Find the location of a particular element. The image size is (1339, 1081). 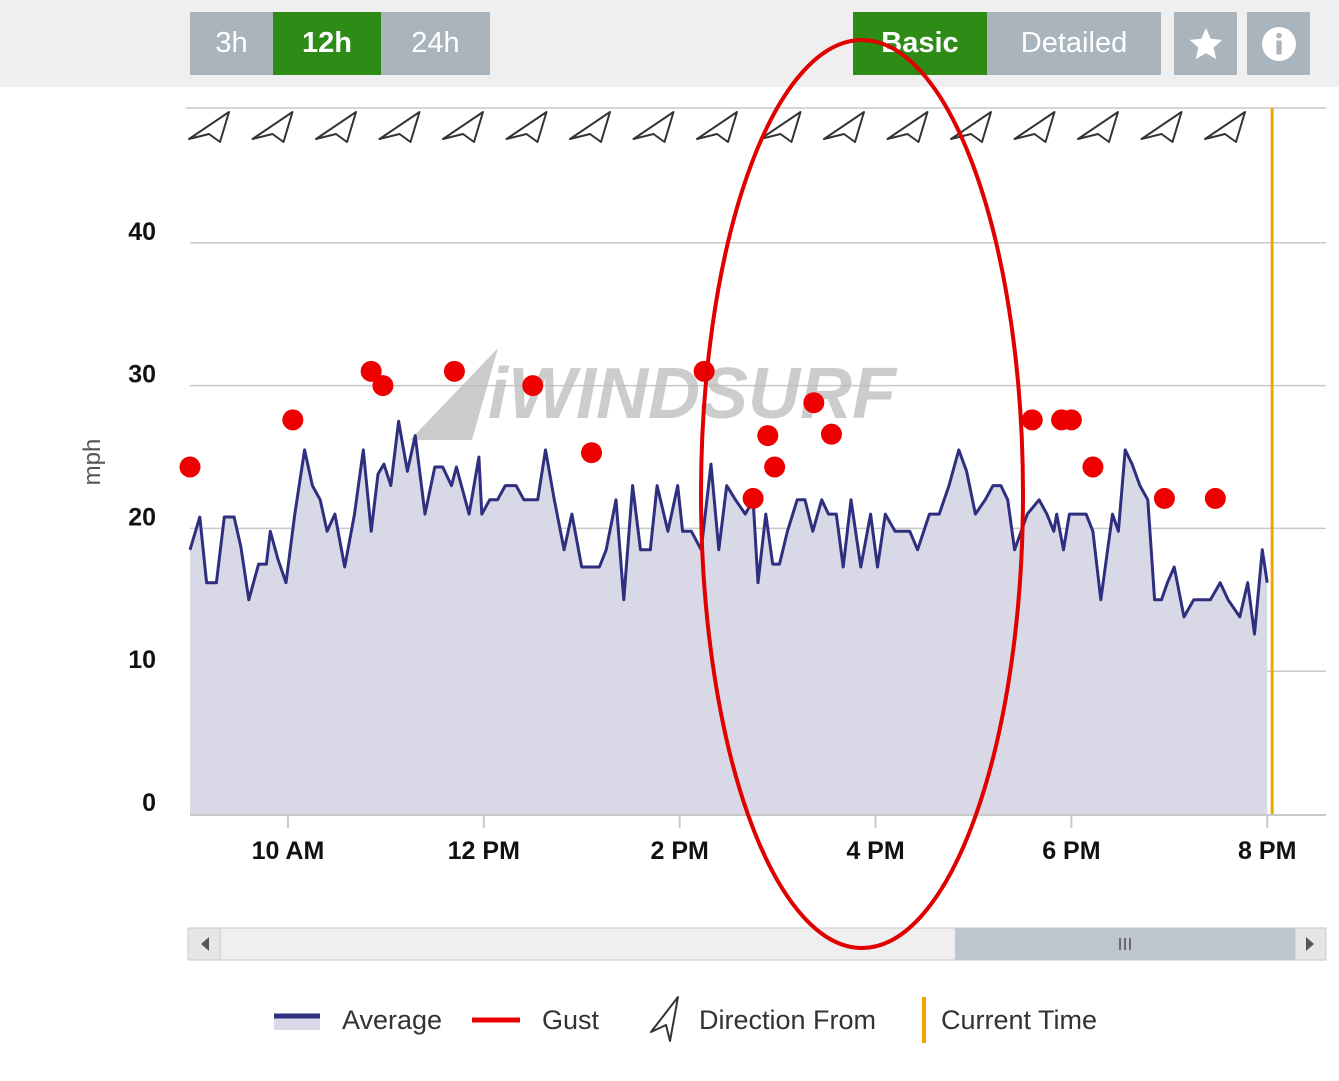

direction-arrows is located at coordinates (717, 127).